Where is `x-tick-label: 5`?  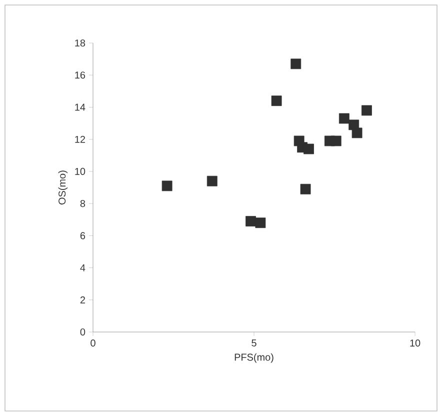 x-tick-label: 5 is located at coordinates (254, 343).